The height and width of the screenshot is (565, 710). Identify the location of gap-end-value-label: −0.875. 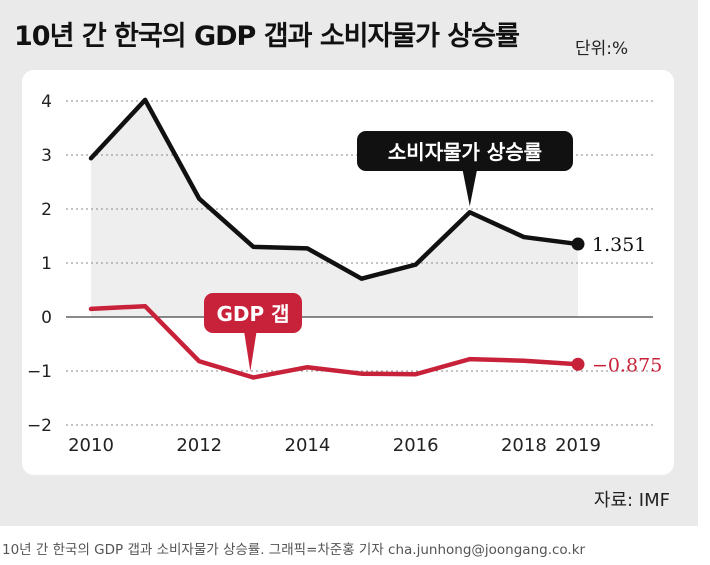
(627, 365).